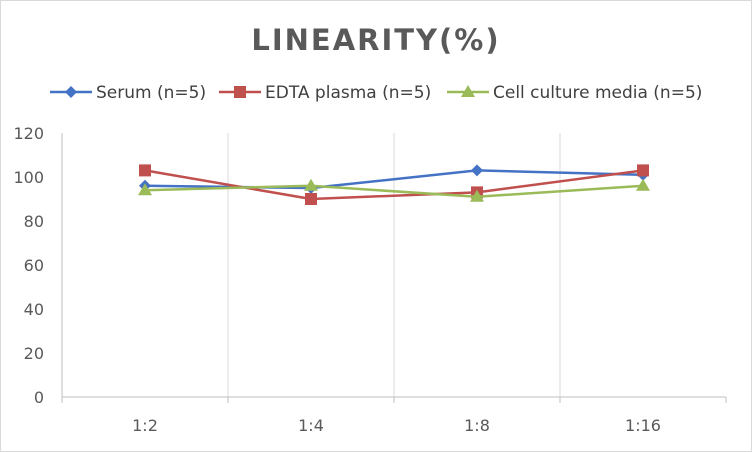 The image size is (752, 452). Describe the element at coordinates (151, 93) in the screenshot. I see `legend-label: Serum (n=5)` at that location.